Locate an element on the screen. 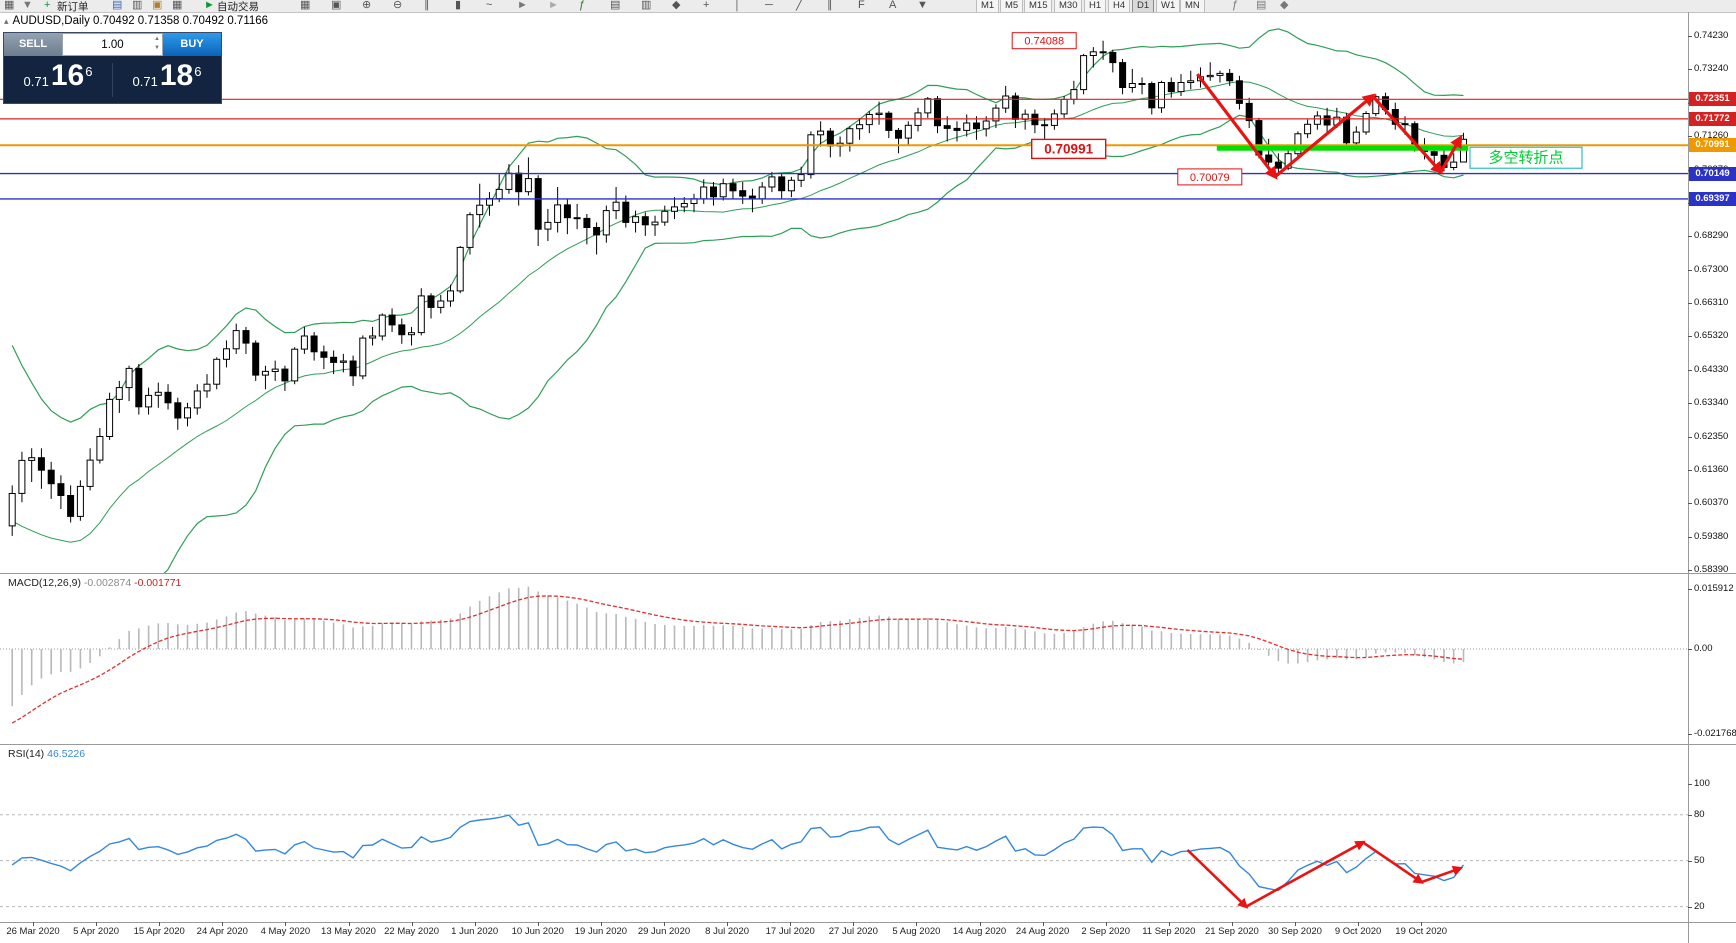 The width and height of the screenshot is (1736, 943). vertical-line-icon: │ is located at coordinates (737, 5).